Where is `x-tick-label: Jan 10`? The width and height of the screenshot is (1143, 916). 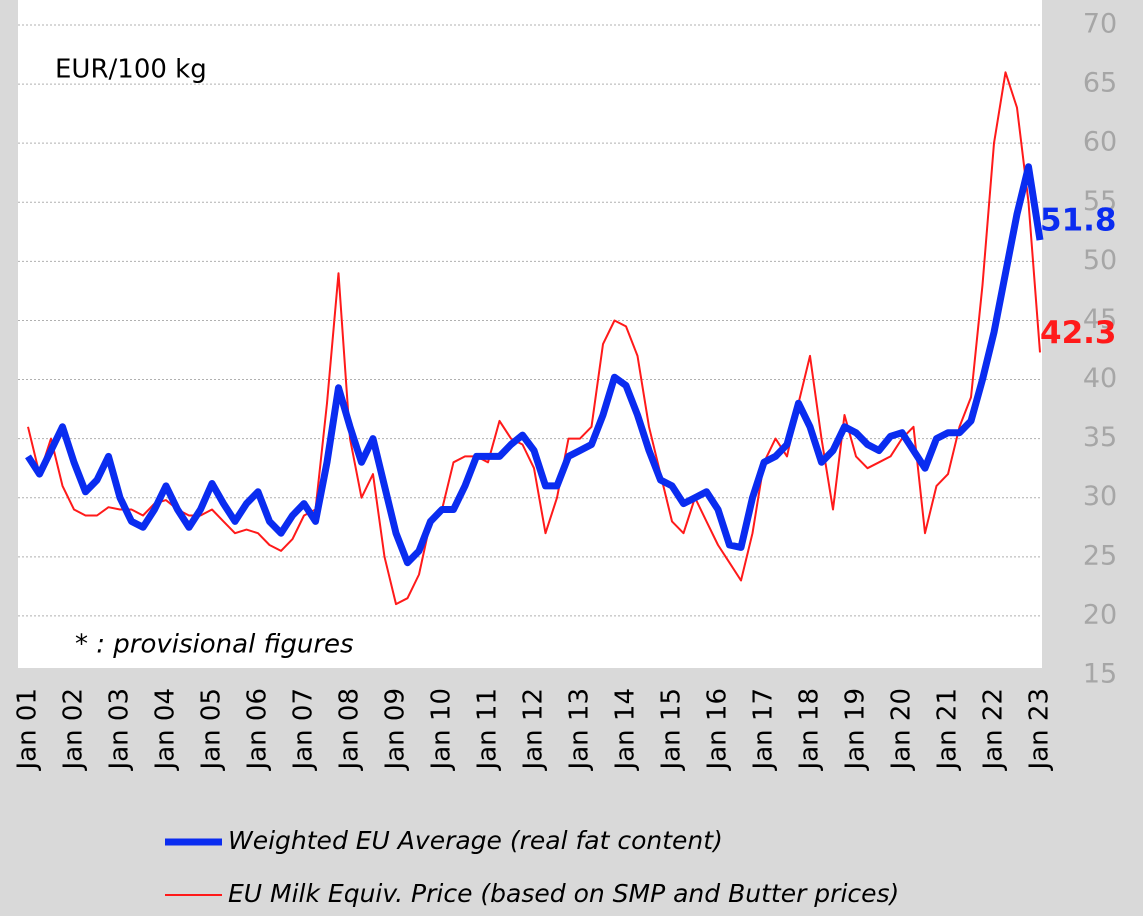
x-tick-label: Jan 10 is located at coordinates (442, 729).